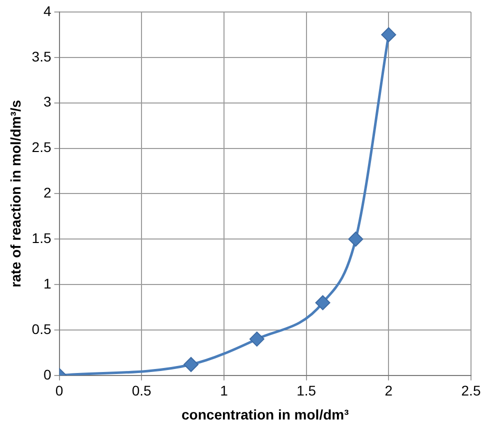 Image resolution: width=491 pixels, height=432 pixels. What do you see at coordinates (266, 414) in the screenshot?
I see `x-axis-title: concentration in mol/dm³` at bounding box center [266, 414].